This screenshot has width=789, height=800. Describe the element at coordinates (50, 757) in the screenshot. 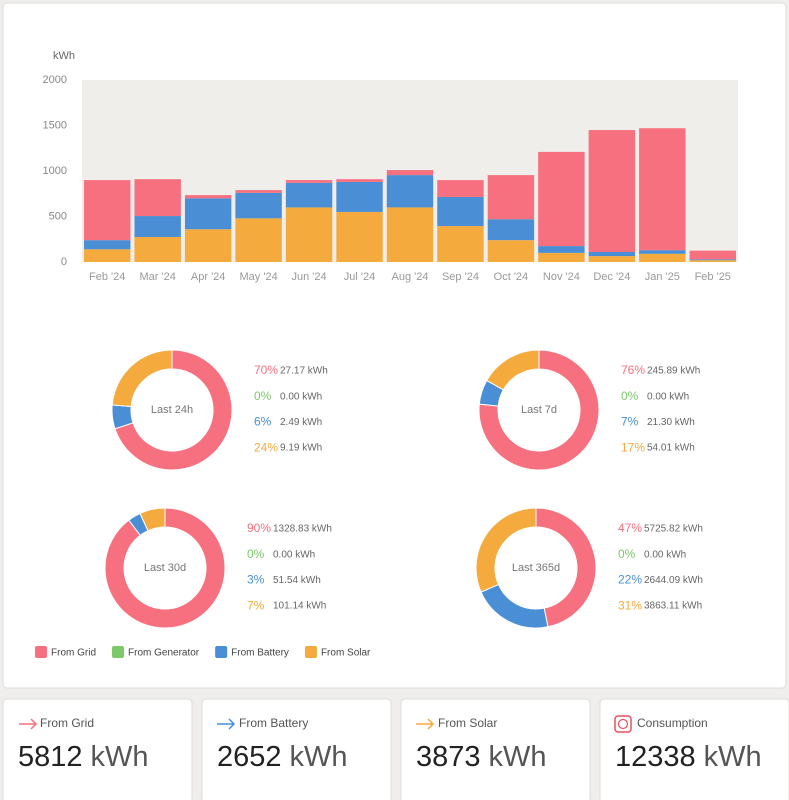

I see `kpi-value: 5812` at that location.